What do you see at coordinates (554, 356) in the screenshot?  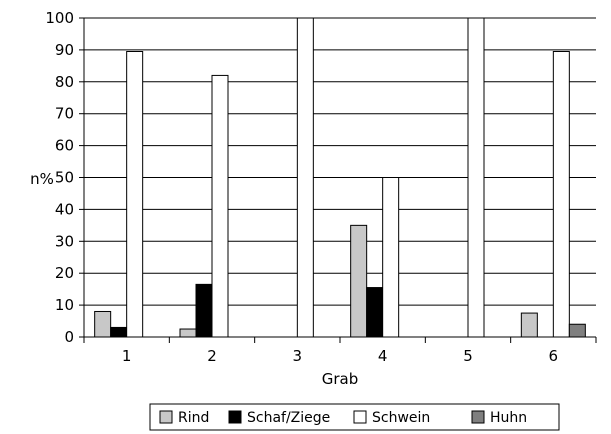 I see `x-tick-label: 6` at bounding box center [554, 356].